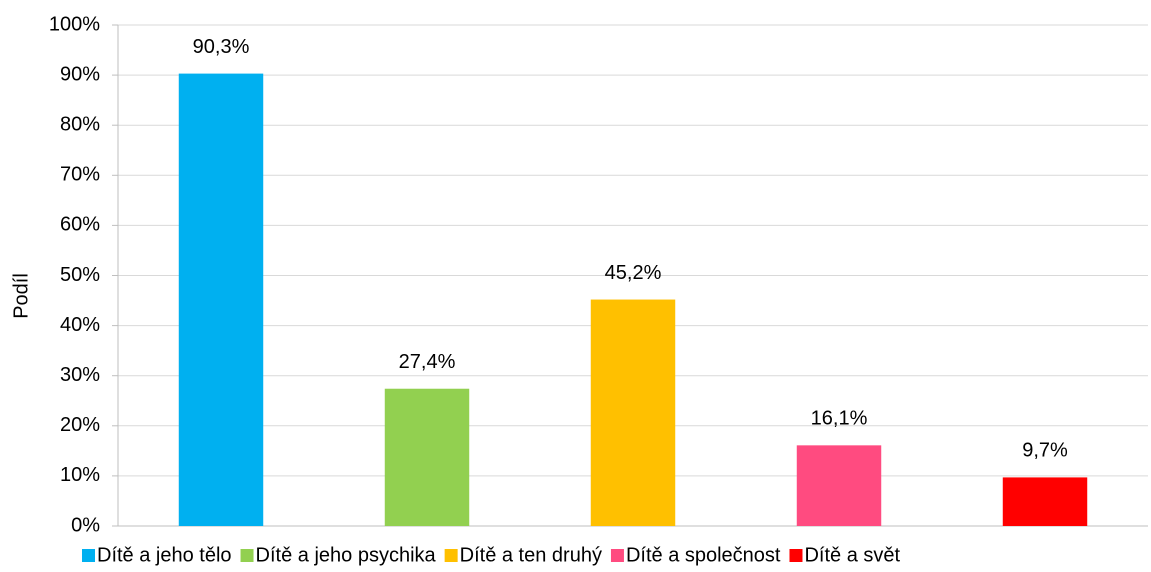  What do you see at coordinates (703, 555) in the screenshot?
I see `legend-label: Dítě a společnost` at bounding box center [703, 555].